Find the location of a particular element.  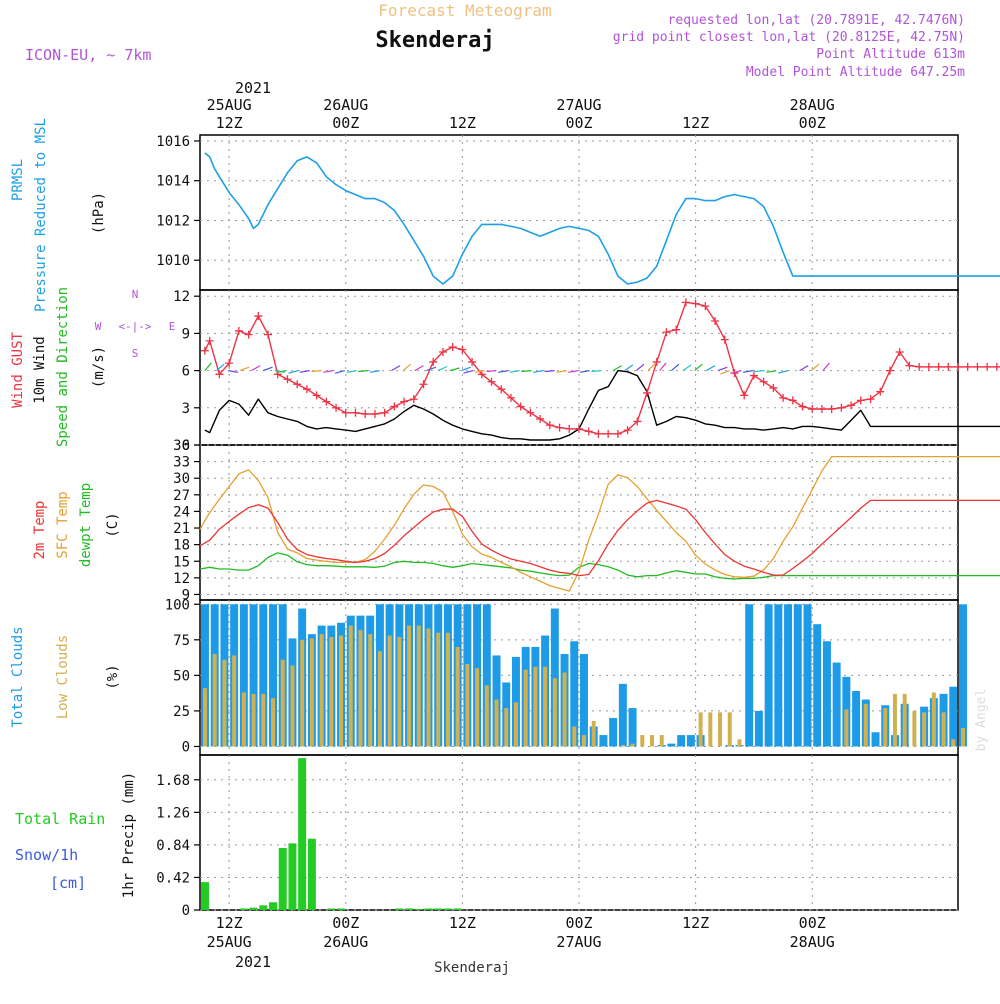

temp-y-tick-label: 15 is located at coordinates (181, 562).